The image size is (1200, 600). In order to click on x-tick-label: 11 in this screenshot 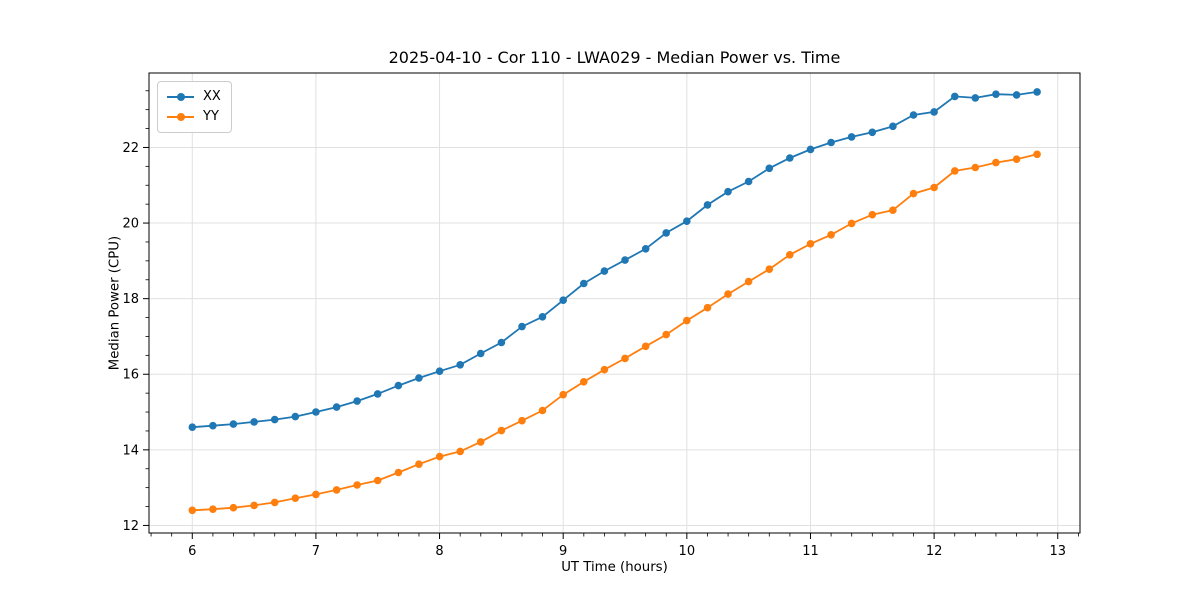, I will do `click(810, 551)`.